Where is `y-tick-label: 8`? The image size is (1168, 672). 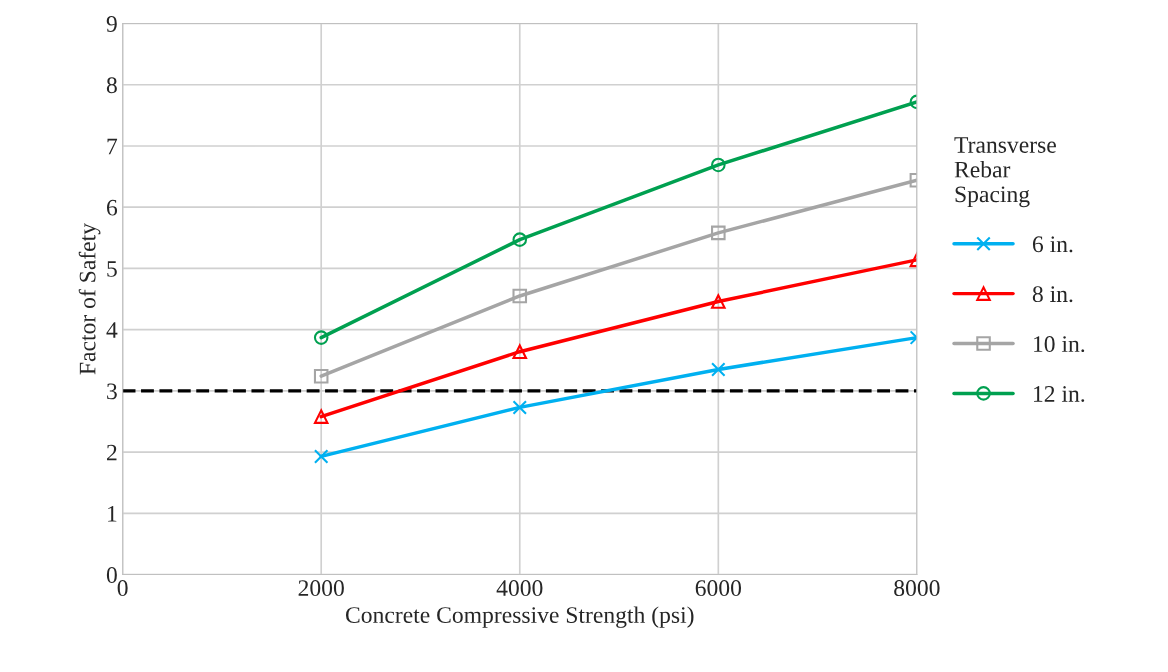
y-tick-label: 8 is located at coordinates (111, 85).